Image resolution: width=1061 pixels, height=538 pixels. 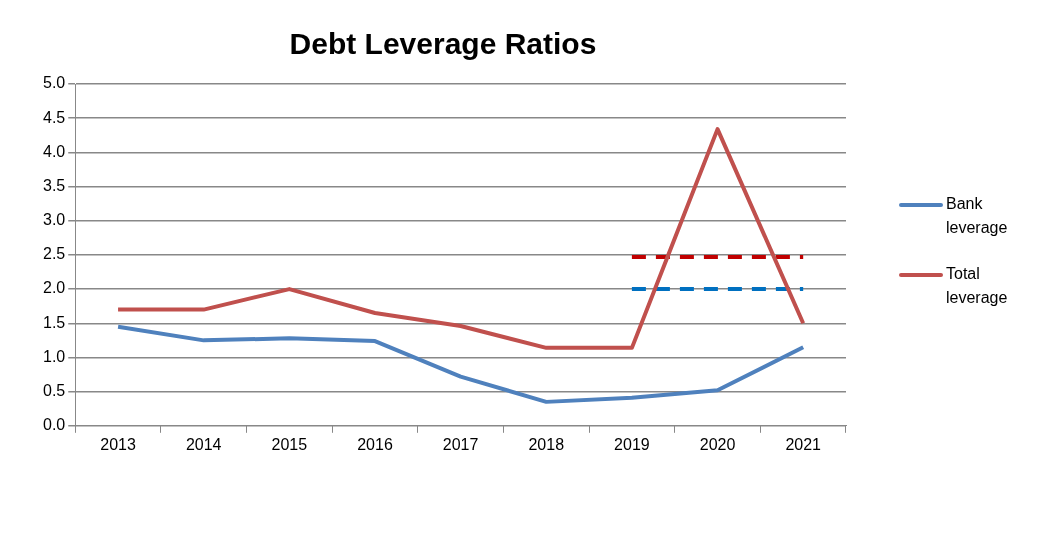 What do you see at coordinates (375, 444) in the screenshot?
I see `x-tick-label: 2016` at bounding box center [375, 444].